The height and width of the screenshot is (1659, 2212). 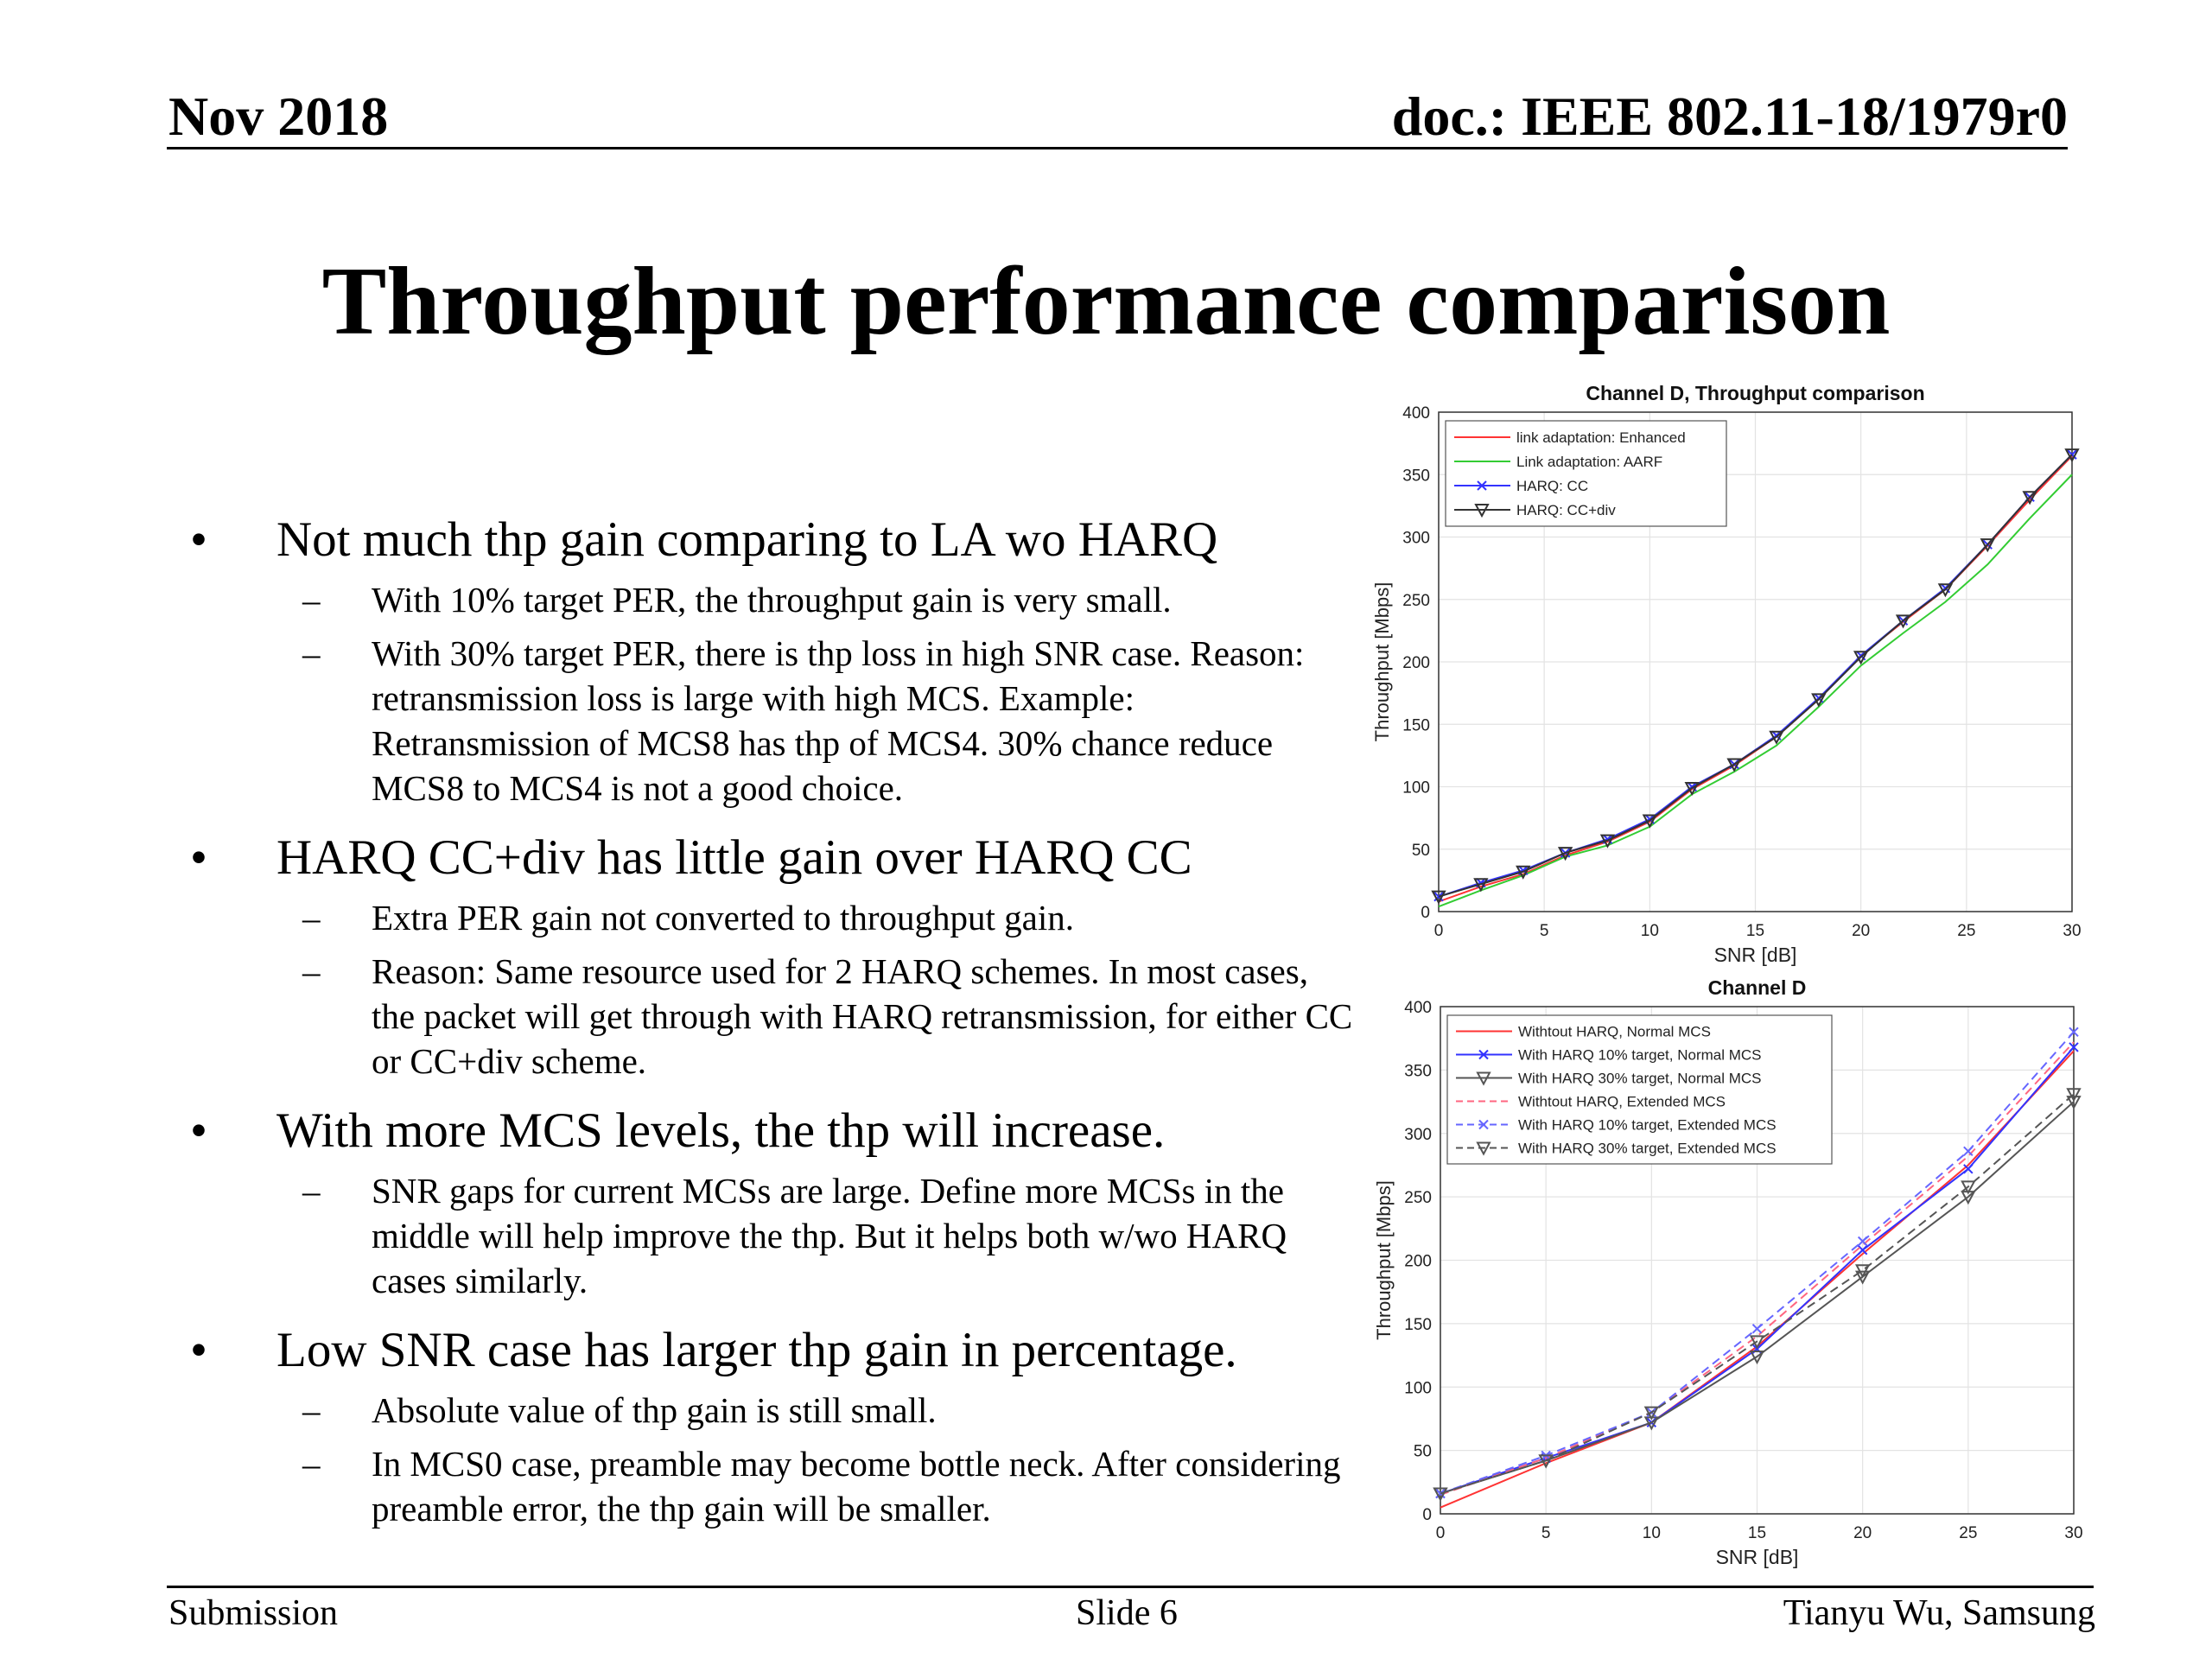 I want to click on legend-entry: HARQ: CC+div, so click(x=1566, y=510).